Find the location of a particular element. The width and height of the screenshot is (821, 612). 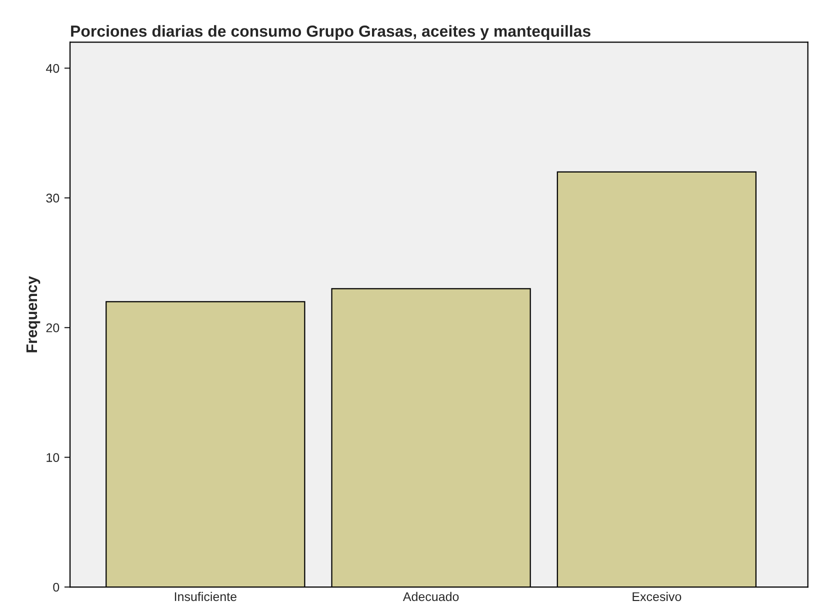

x-tick-label: Excesivo is located at coordinates (657, 597).